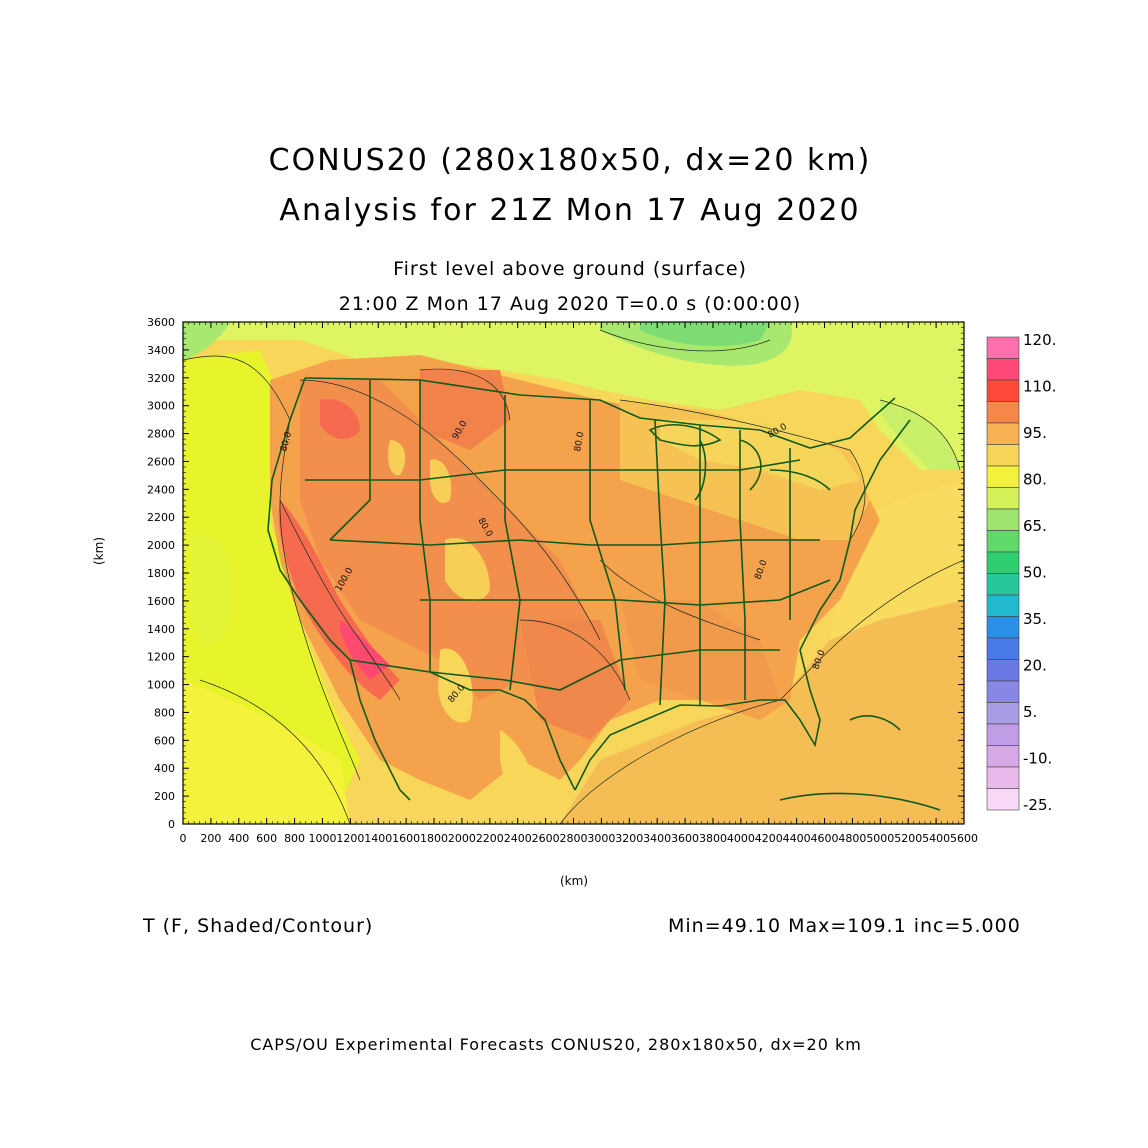 This screenshot has width=1148, height=1148. Describe the element at coordinates (1035, 433) in the screenshot. I see `color-bar-label: 95.` at that location.